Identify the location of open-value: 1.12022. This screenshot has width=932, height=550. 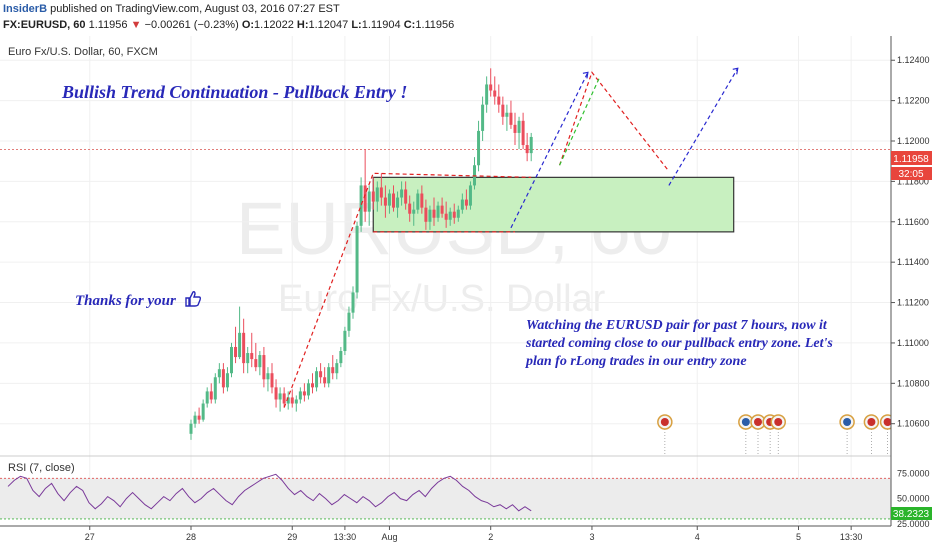
(274, 25).